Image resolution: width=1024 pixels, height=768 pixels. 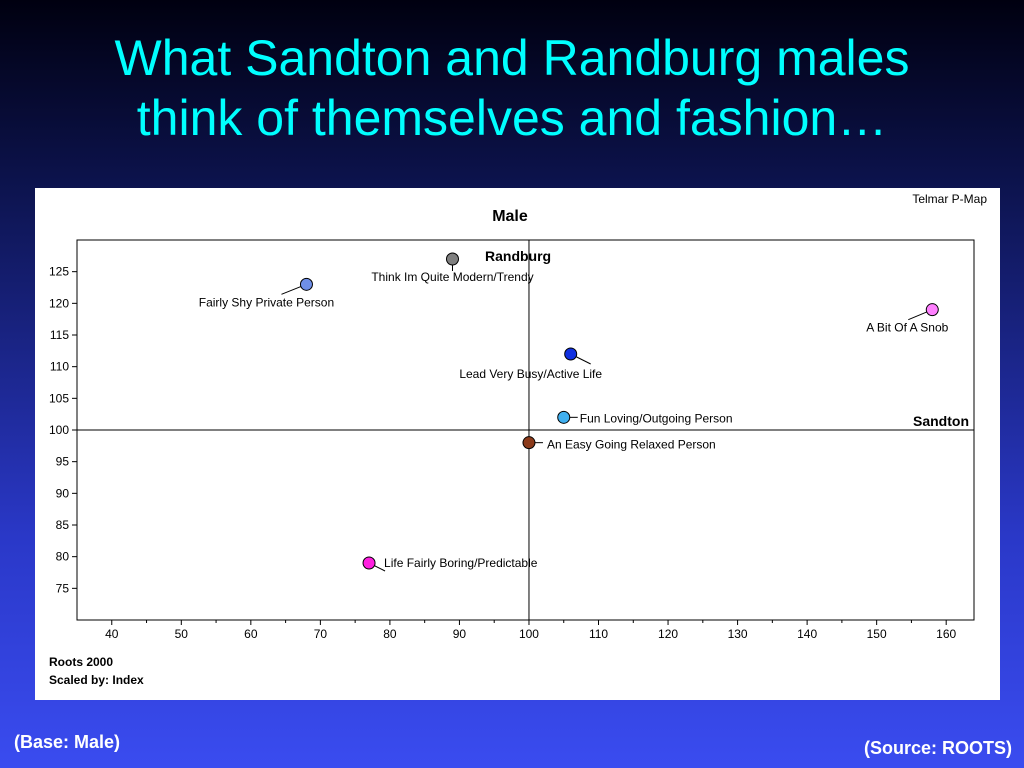 What do you see at coordinates (877, 634) in the screenshot?
I see `x-tick-label: 150` at bounding box center [877, 634].